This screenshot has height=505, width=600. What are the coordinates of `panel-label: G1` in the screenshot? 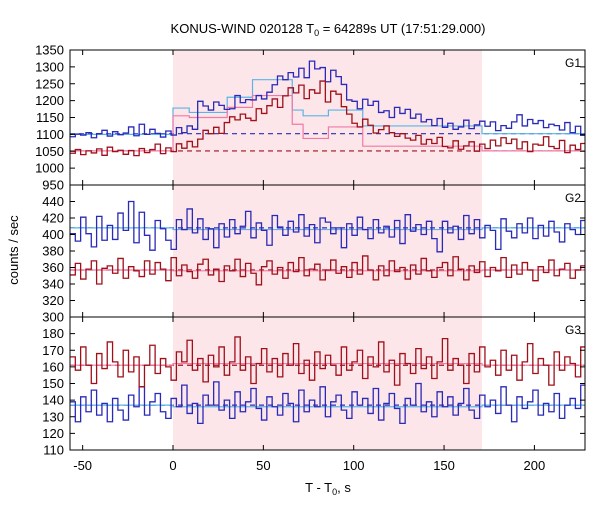 It's located at (573, 63).